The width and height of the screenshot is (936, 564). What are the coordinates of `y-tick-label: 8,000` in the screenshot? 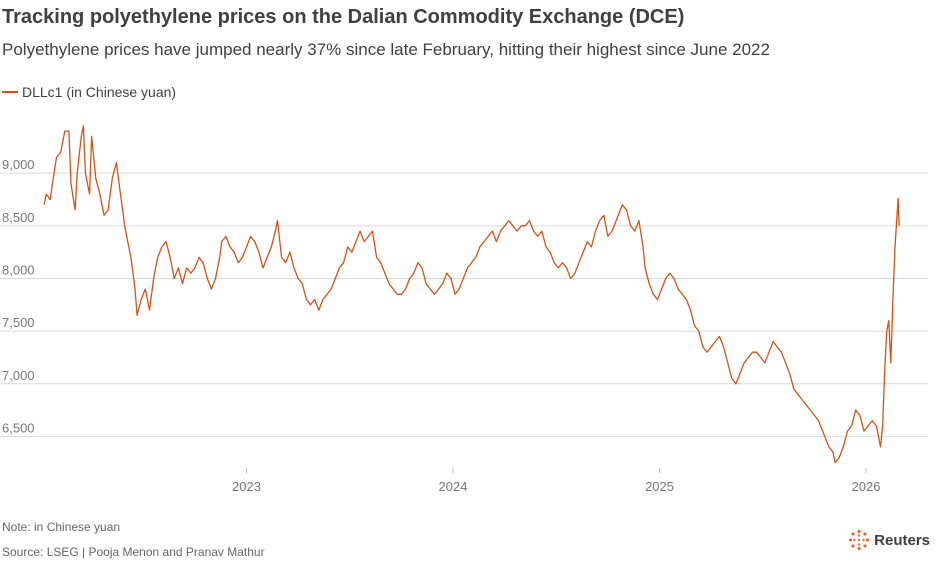 It's located at (18, 269).